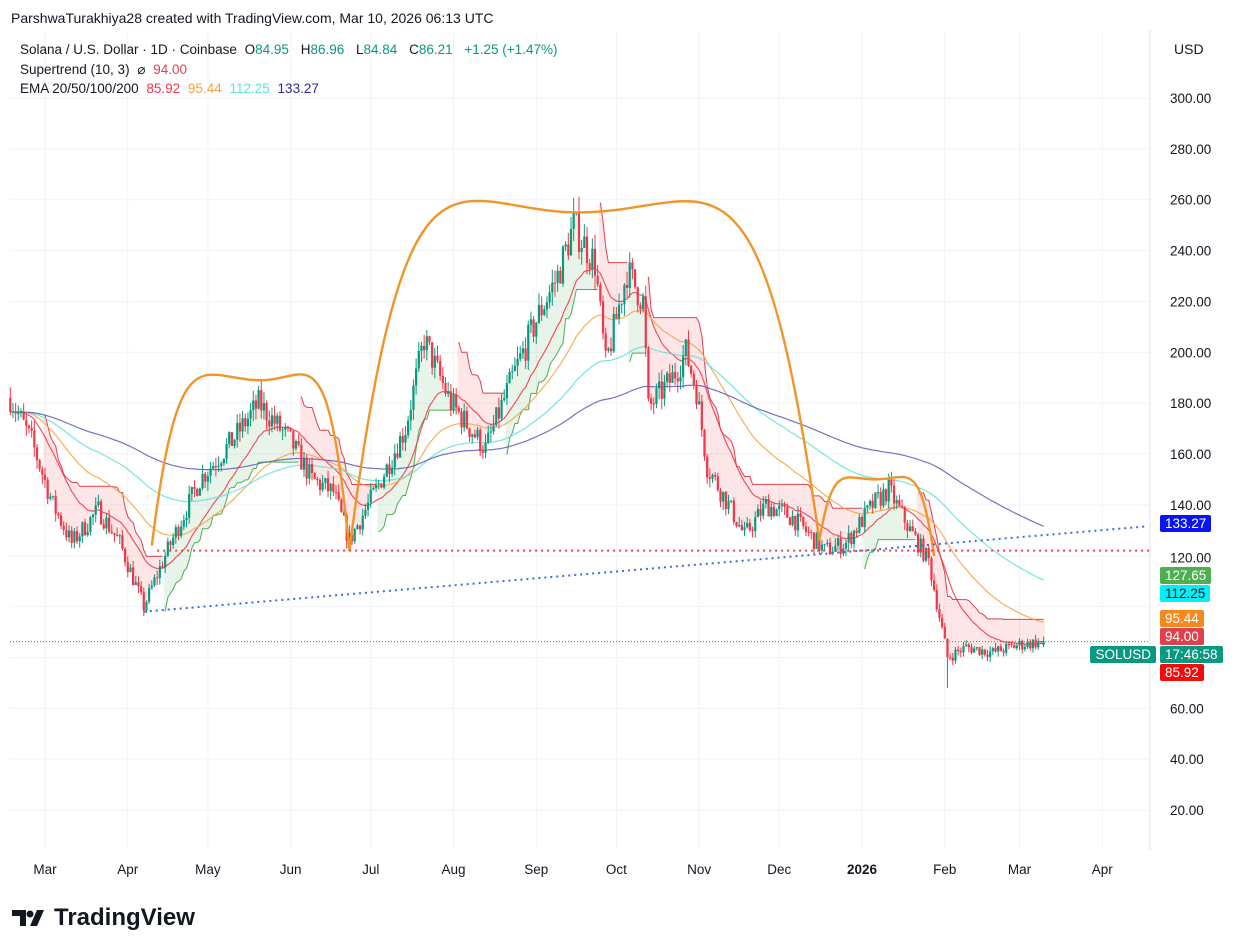 Image resolution: width=1253 pixels, height=952 pixels. I want to click on ema100-tag: 112.25, so click(1185, 593).